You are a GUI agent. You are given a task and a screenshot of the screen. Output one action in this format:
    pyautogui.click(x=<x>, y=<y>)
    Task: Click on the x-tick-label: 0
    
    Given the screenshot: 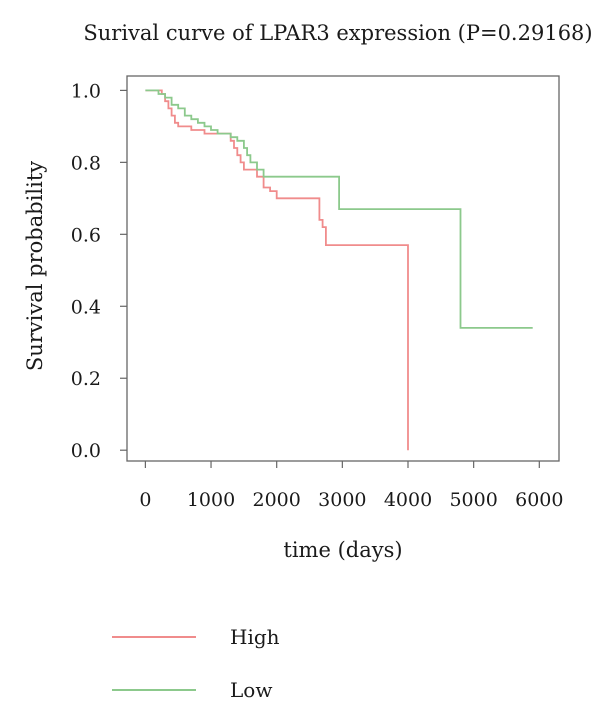 What is the action you would take?
    pyautogui.click(x=145, y=500)
    